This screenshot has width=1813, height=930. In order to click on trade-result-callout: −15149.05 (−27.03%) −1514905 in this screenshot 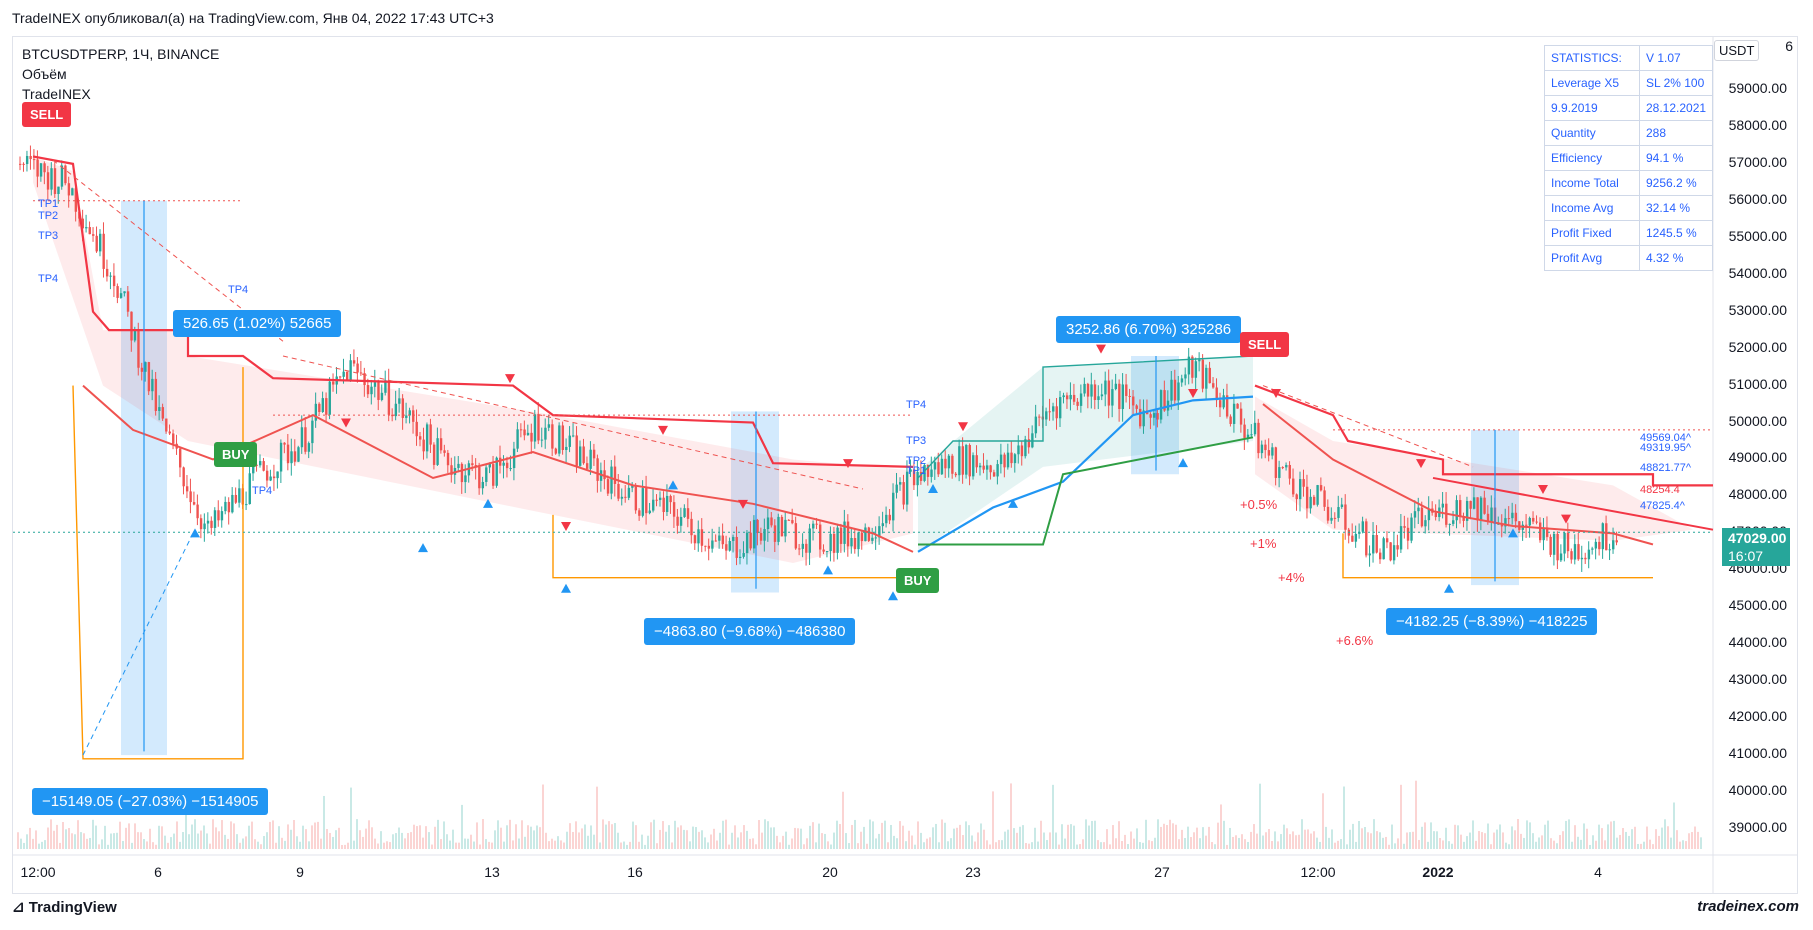, I will do `click(150, 801)`.